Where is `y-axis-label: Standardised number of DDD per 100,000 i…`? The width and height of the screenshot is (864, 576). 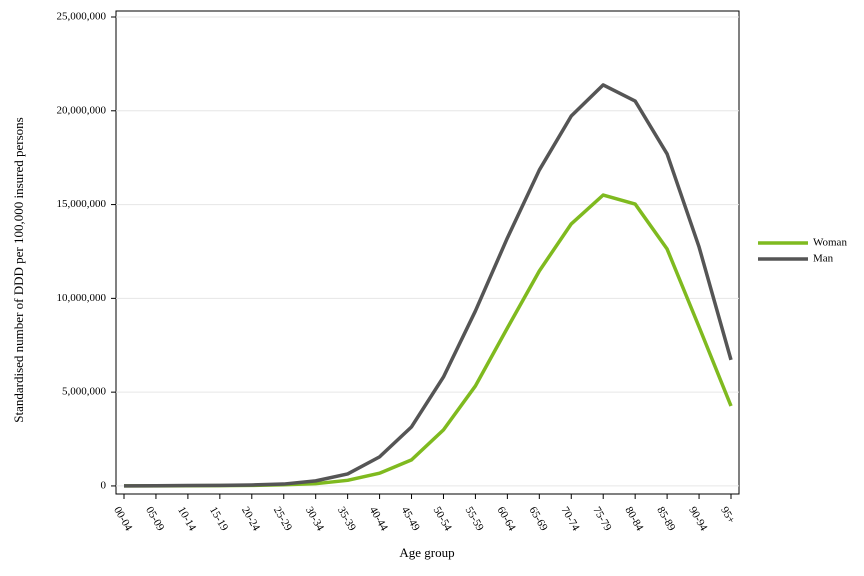
y-axis-label: Standardised number of DDD per 100,000 i… is located at coordinates (18, 269).